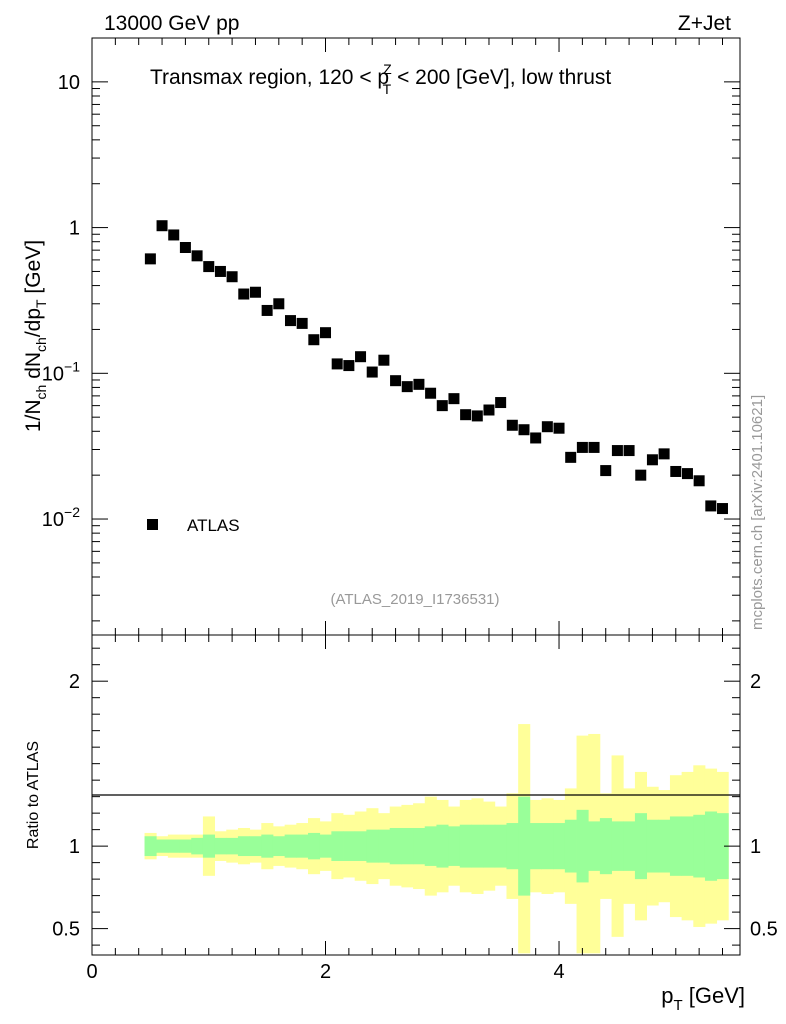 Image resolution: width=786 pixels, height=1024 pixels. Describe the element at coordinates (69, 83) in the screenshot. I see `y-tick-label-main: 10` at that location.